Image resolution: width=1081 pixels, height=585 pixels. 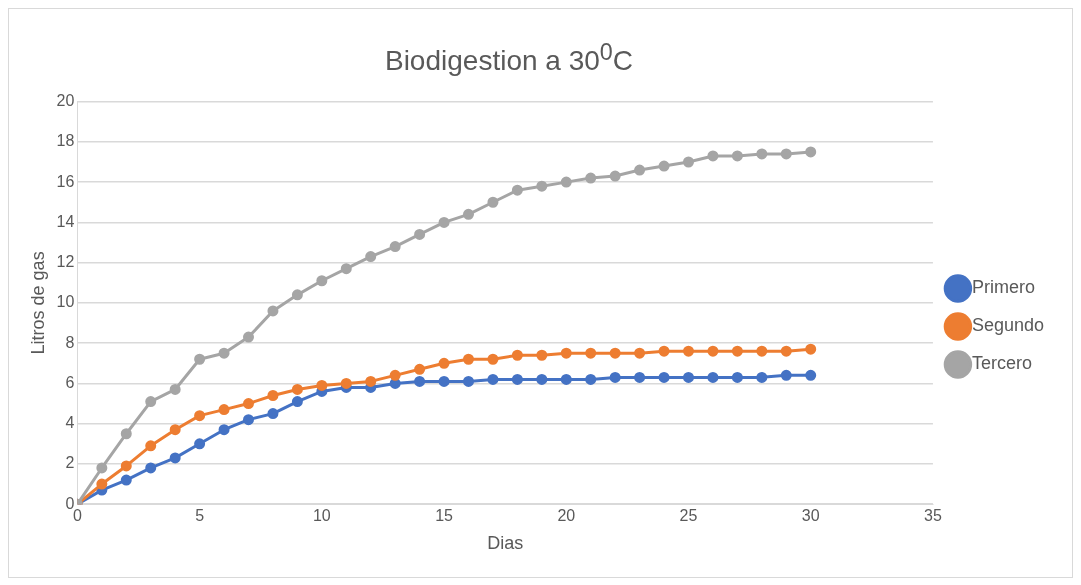 What do you see at coordinates (566, 516) in the screenshot?
I see `x-tick-label: 20` at bounding box center [566, 516].